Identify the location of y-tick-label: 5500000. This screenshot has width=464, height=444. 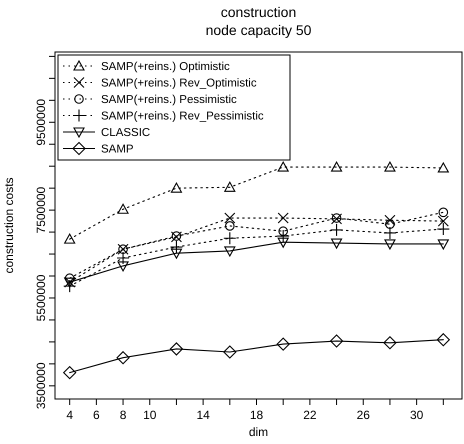
(41, 298).